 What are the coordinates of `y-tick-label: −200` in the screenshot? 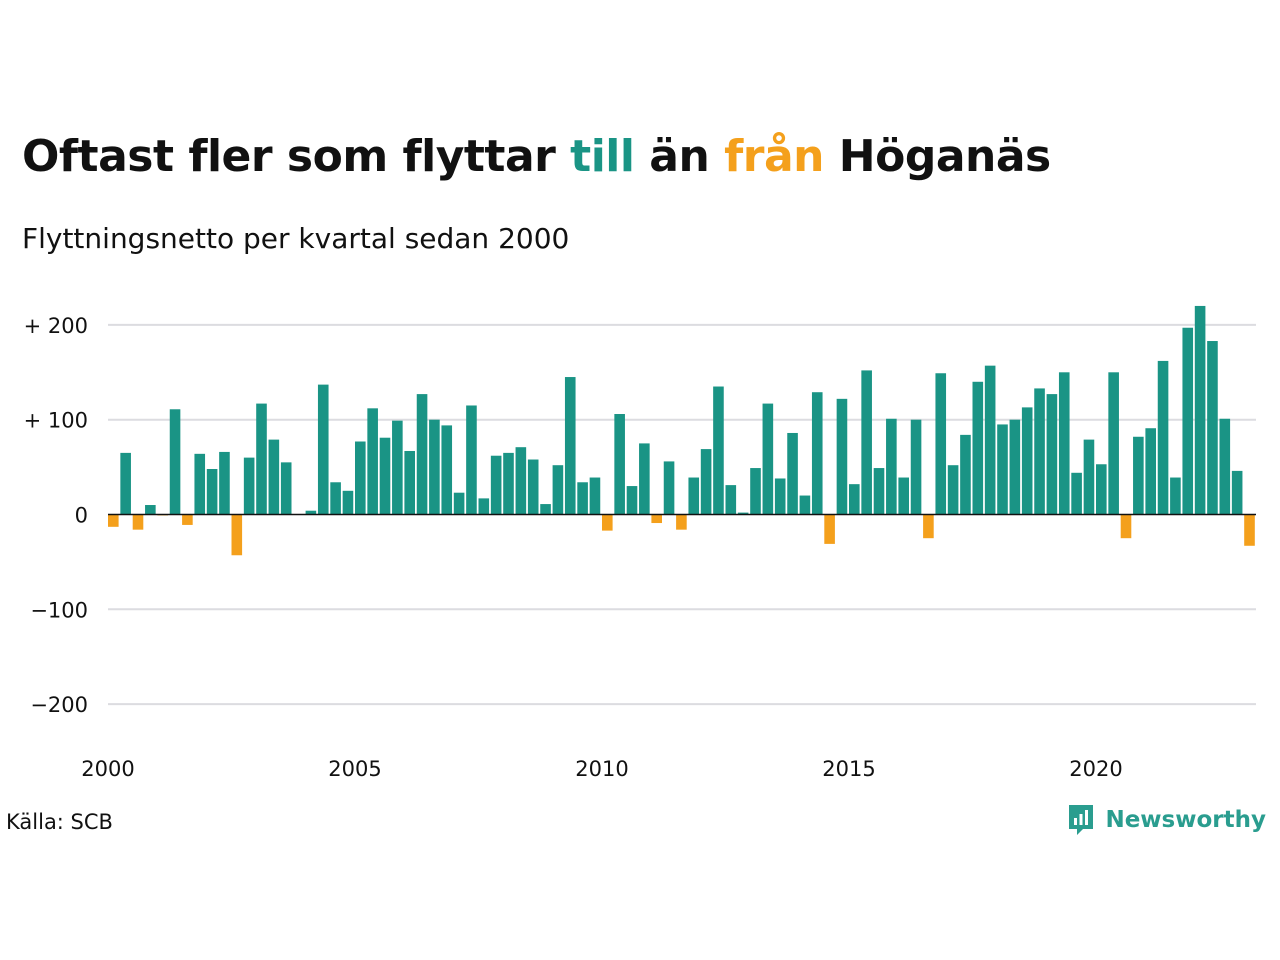 It's located at (59, 705).